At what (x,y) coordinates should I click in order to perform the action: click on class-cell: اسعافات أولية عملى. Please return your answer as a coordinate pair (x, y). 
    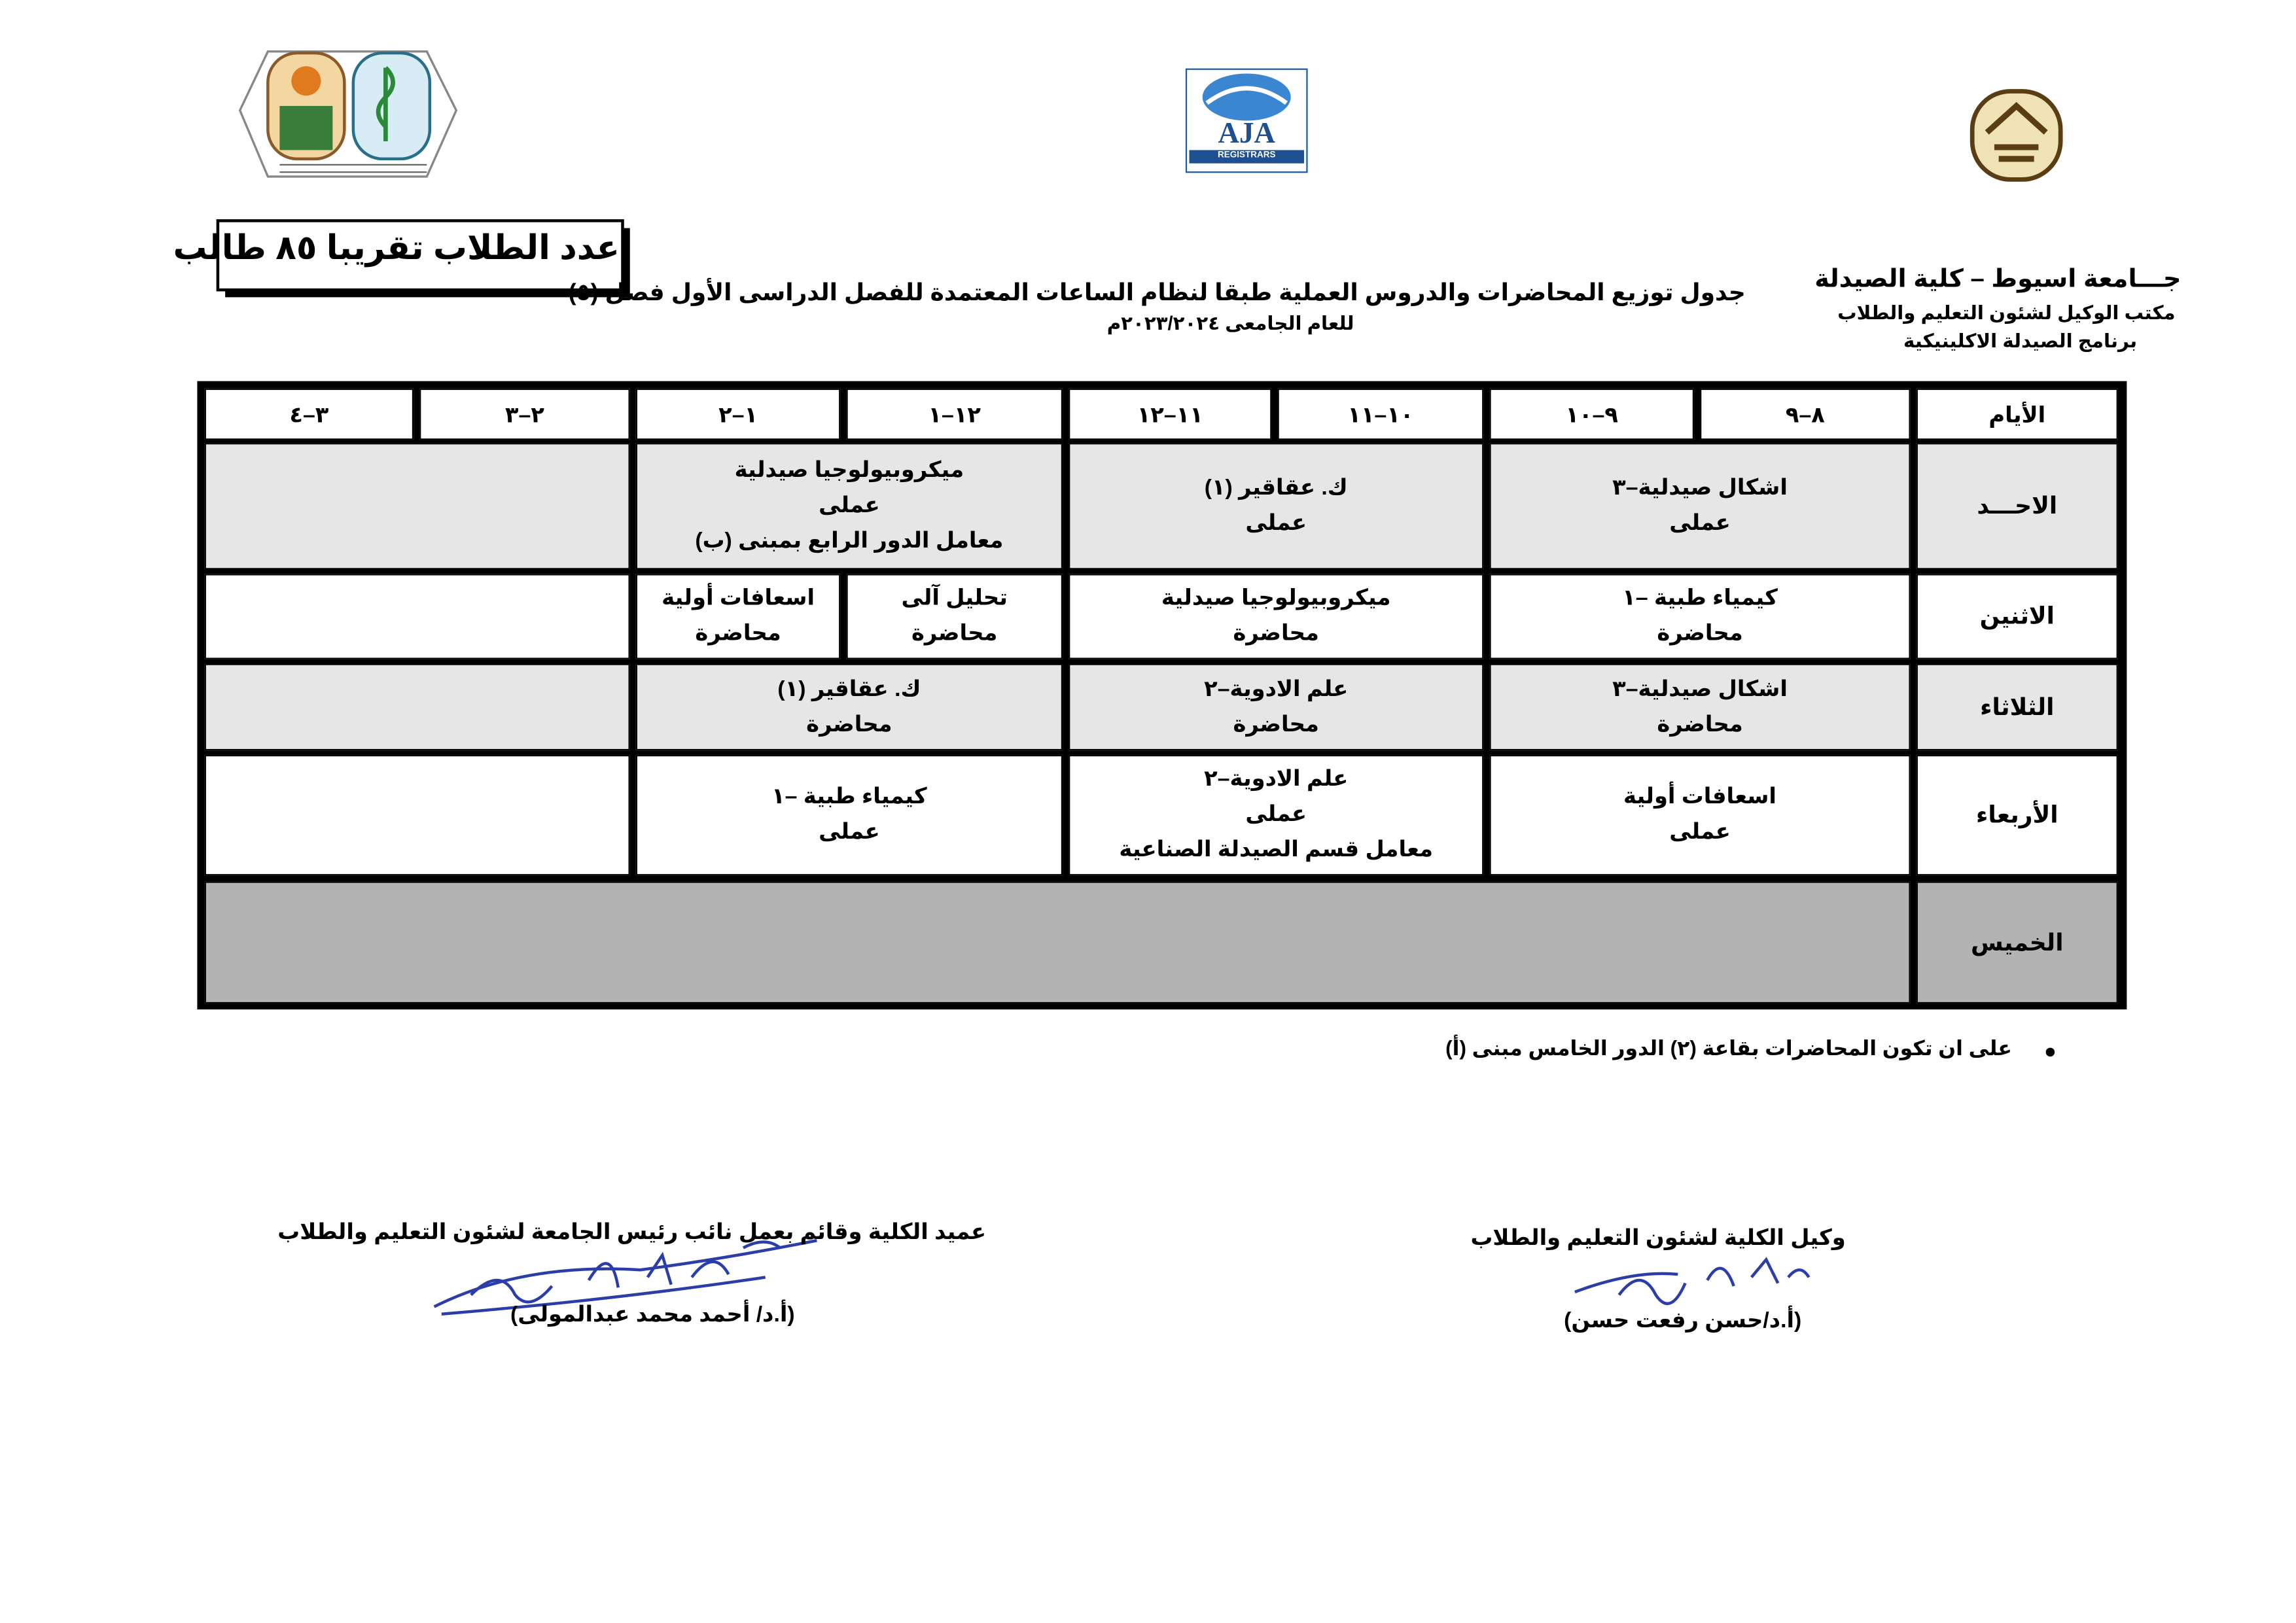
    Looking at the image, I should click on (1700, 815).